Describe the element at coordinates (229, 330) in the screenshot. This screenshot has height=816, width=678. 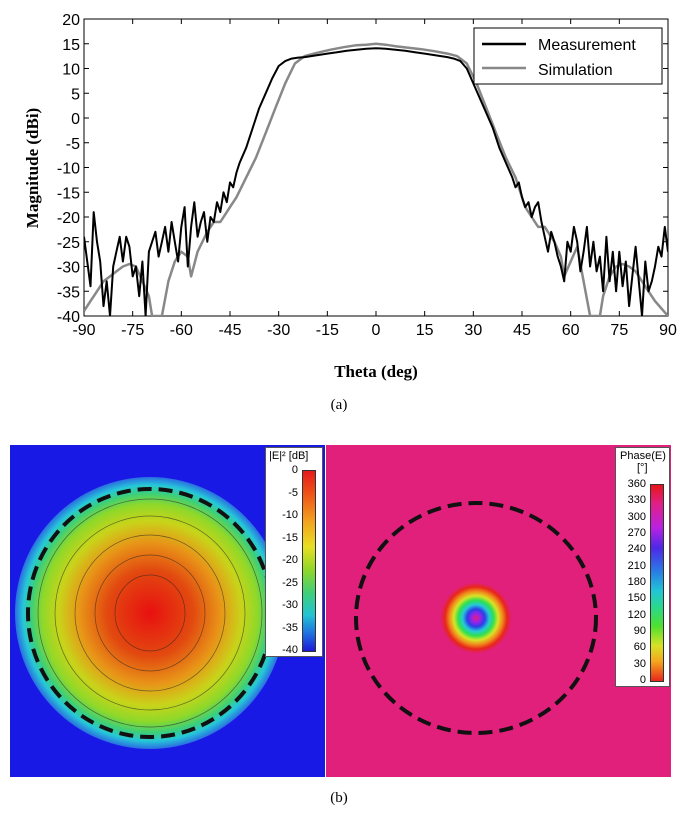
I see `x-tick-label: -45` at that location.